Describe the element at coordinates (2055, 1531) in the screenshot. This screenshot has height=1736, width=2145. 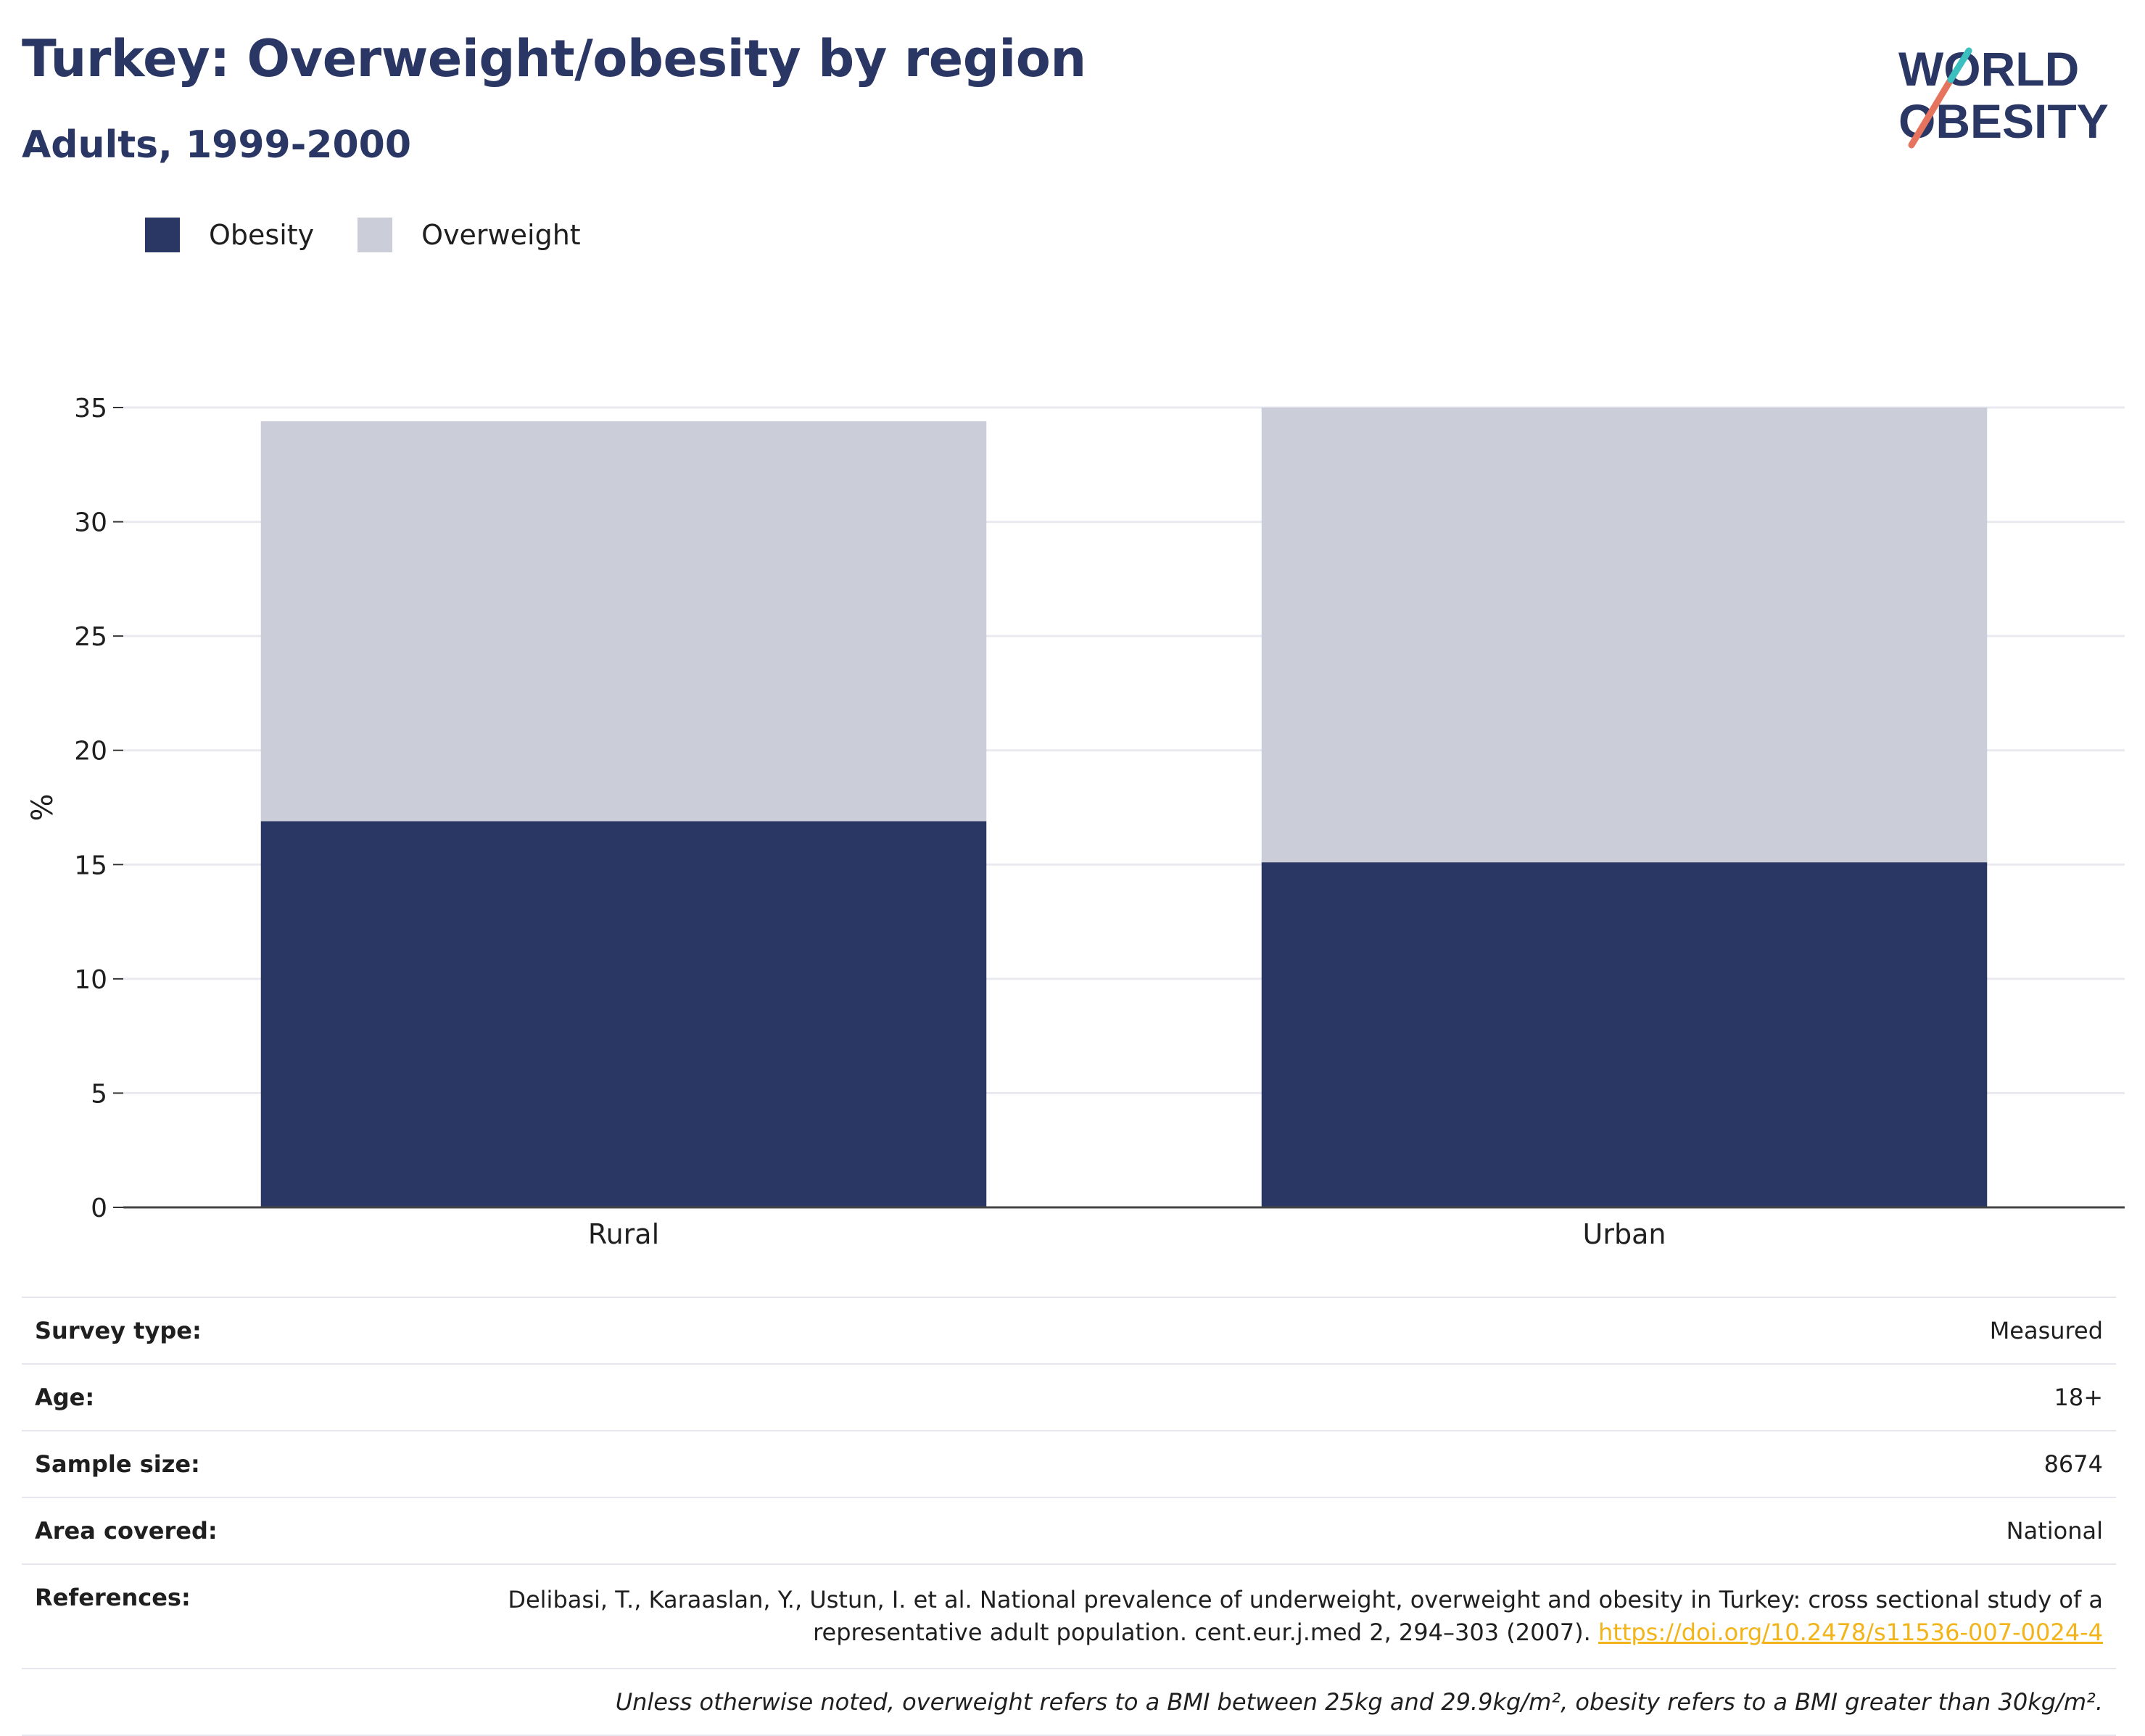
I see `detail-value: National` at that location.